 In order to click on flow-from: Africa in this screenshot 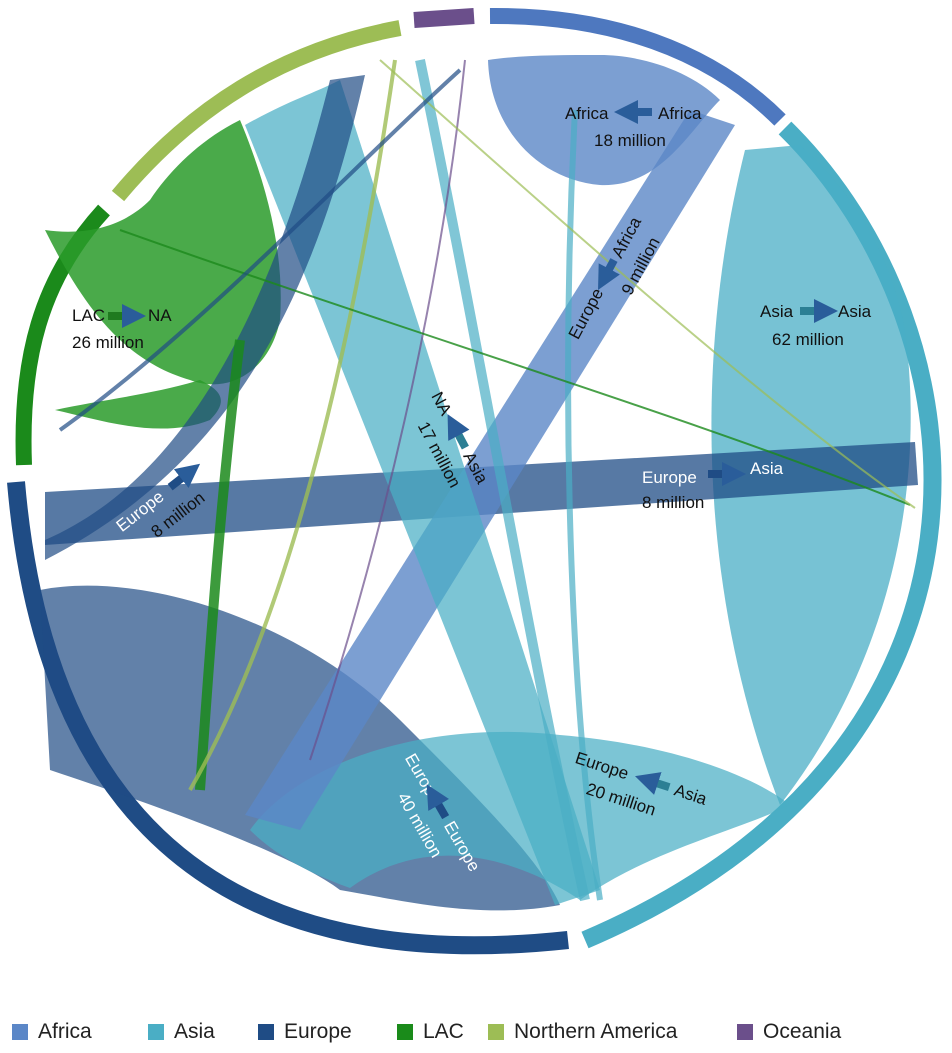, I will do `click(680, 113)`.